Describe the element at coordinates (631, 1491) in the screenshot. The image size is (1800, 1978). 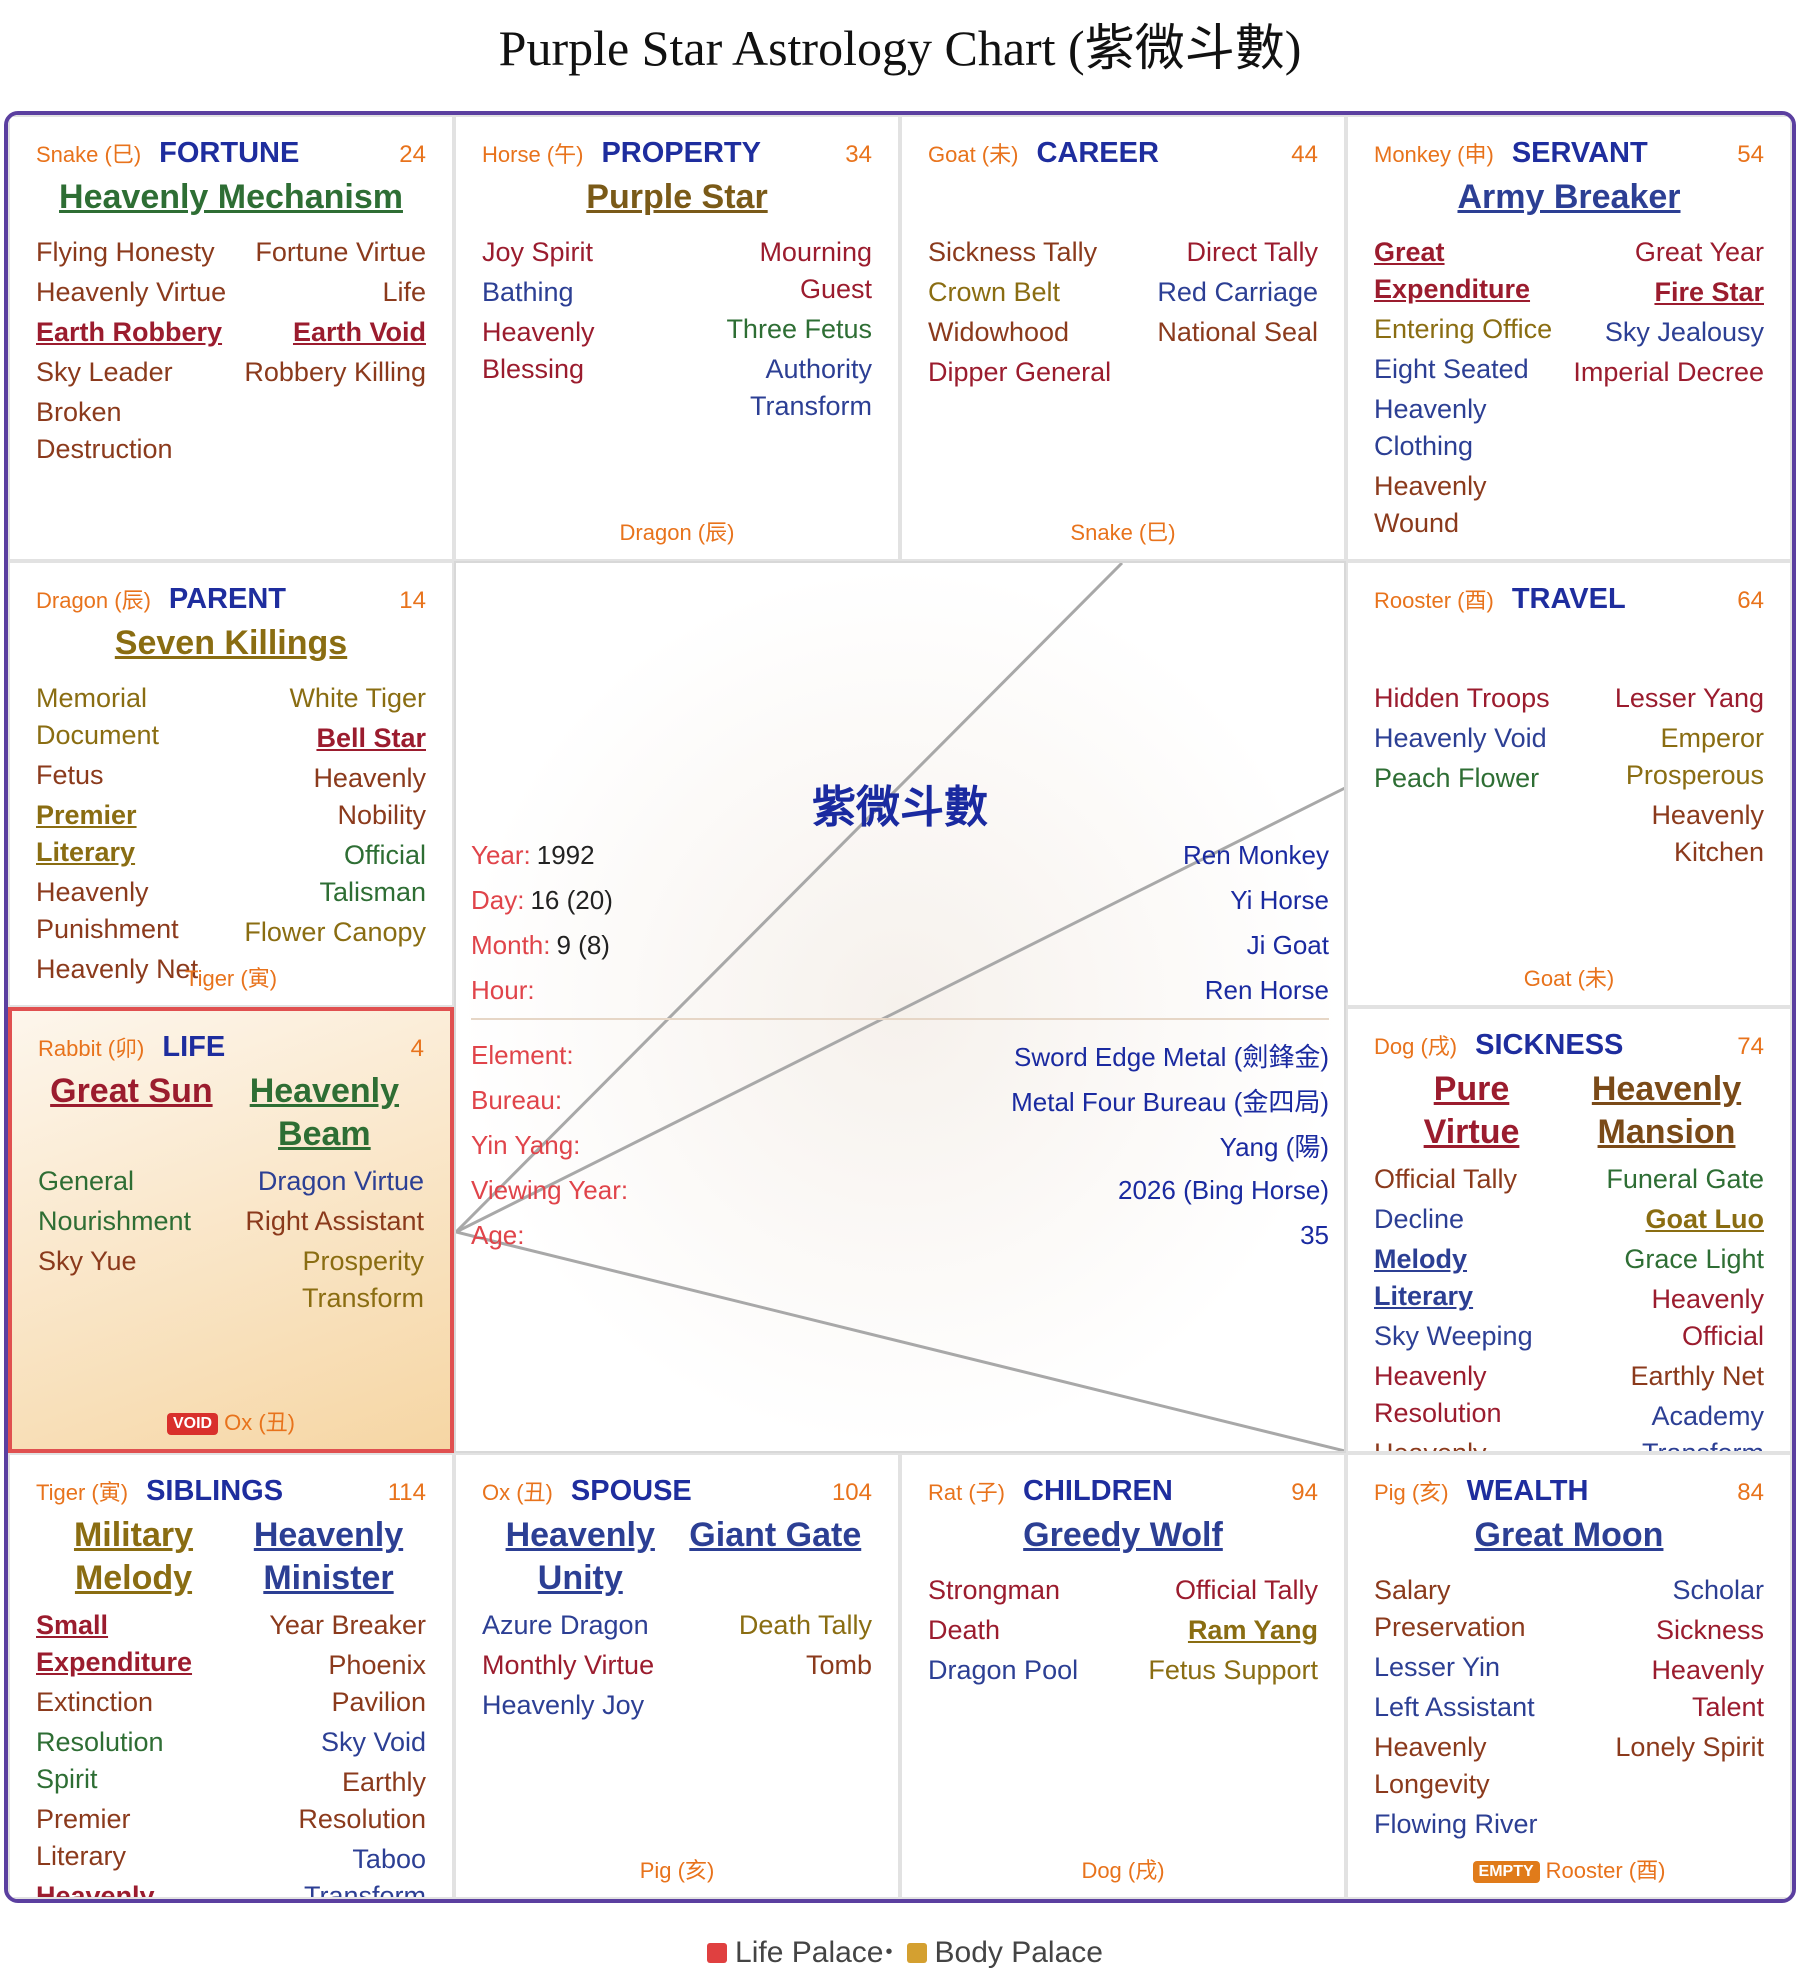
I see `palace-name: SPOUSE` at that location.